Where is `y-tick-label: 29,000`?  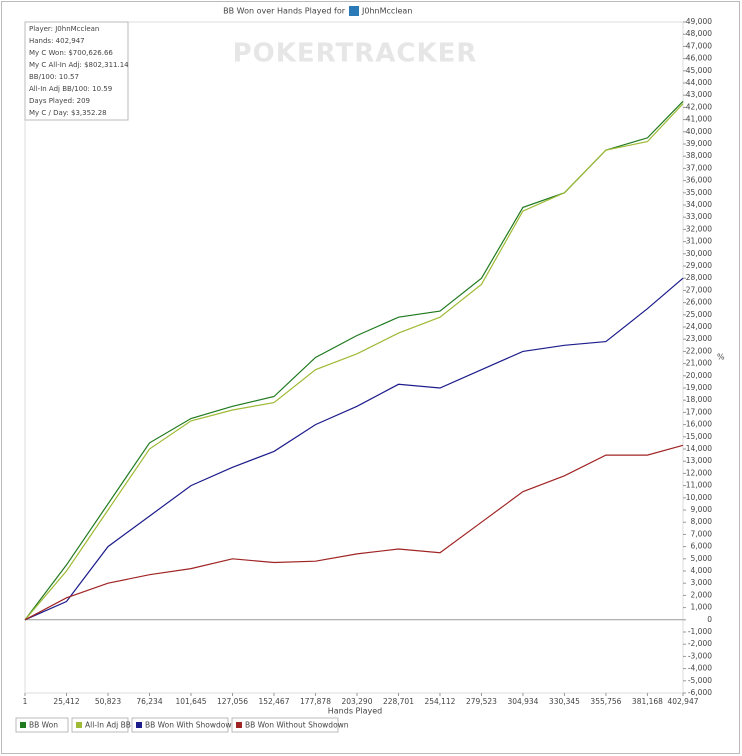 y-tick-label: 29,000 is located at coordinates (699, 265).